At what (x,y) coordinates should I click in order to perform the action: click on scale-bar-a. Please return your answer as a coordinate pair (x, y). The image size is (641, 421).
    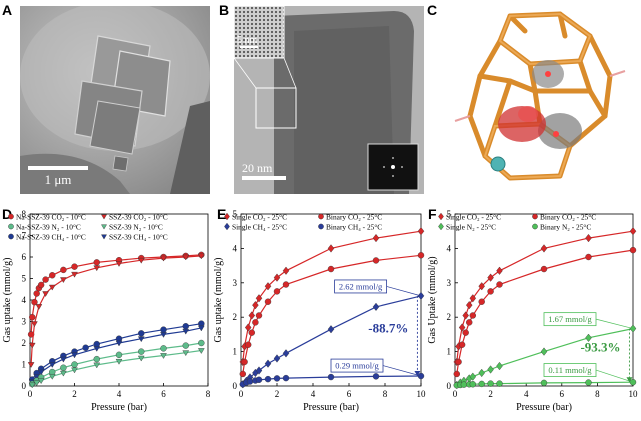
    Looking at the image, I should click on (58, 168).